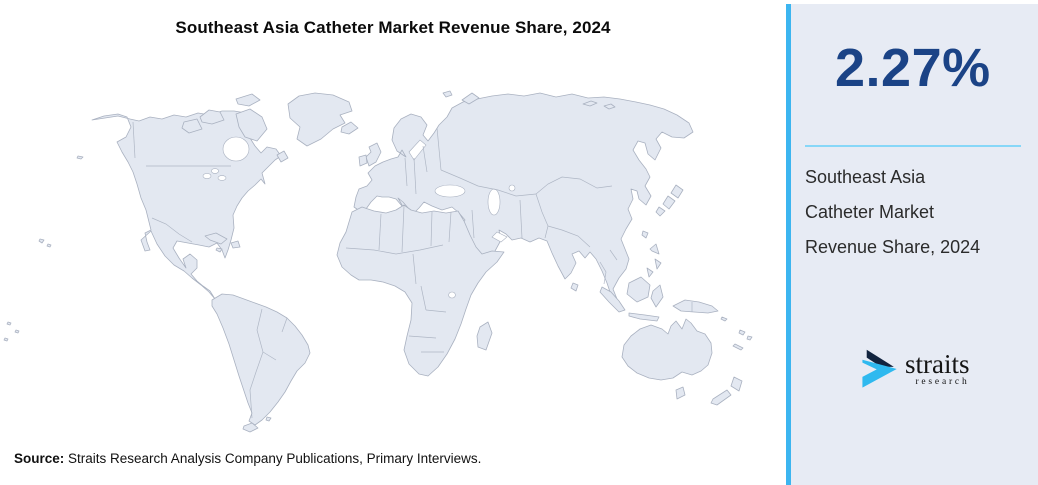  I want to click on java, so click(644, 317).